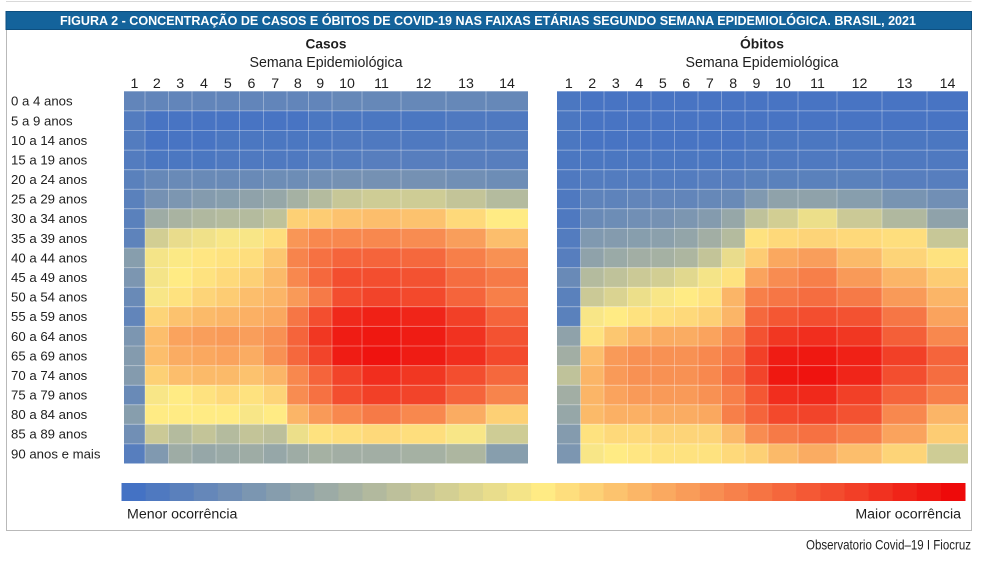  I want to click on svg-text: 65 a 69 anos, so click(49, 355).